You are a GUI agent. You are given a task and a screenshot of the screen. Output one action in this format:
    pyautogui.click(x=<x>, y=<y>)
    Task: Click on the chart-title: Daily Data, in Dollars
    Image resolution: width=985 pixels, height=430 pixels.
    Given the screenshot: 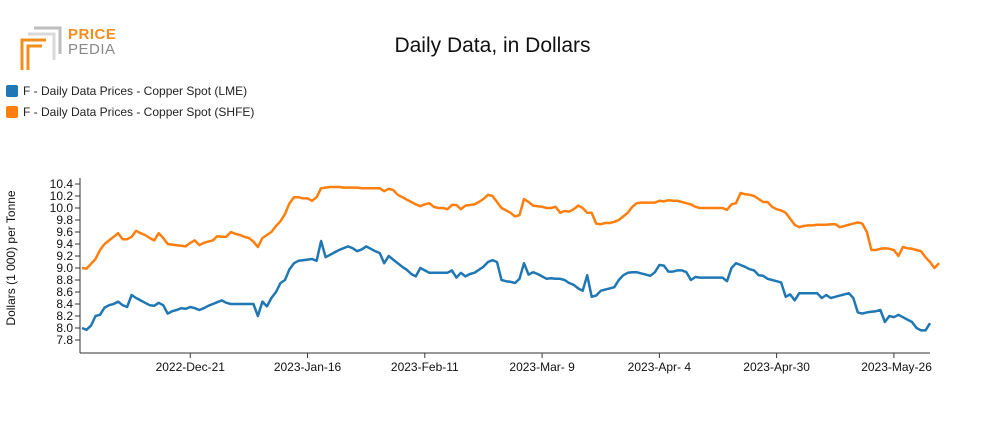 What is the action you would take?
    pyautogui.click(x=492, y=45)
    